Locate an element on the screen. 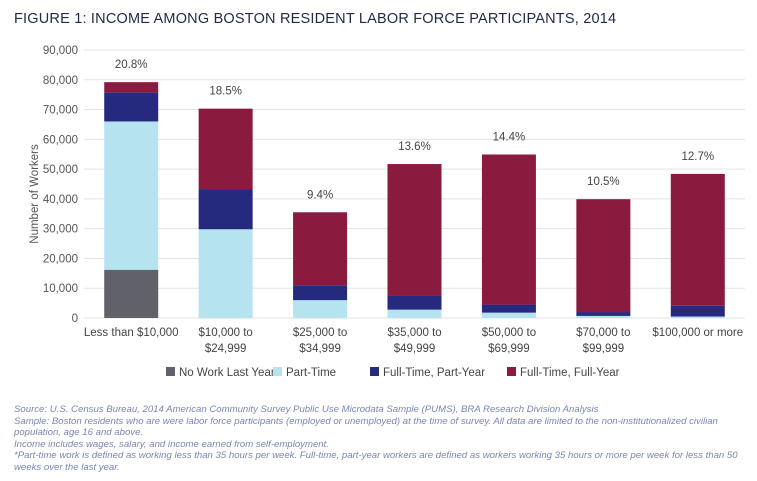  x-tick-label: $49,999 is located at coordinates (415, 349).